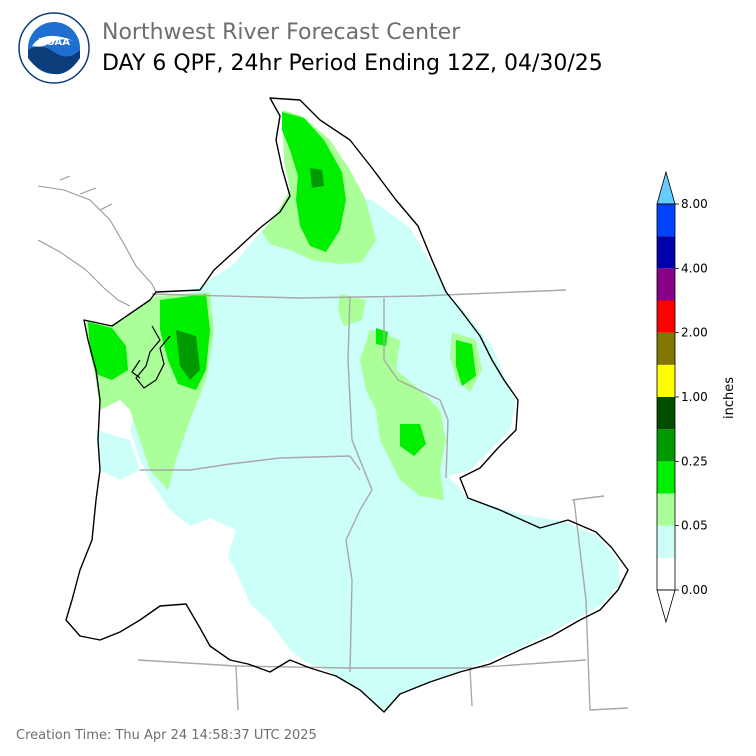 Image resolution: width=756 pixels, height=756 pixels. What do you see at coordinates (694, 461) in the screenshot?
I see `legend-tick-label: 0.25` at bounding box center [694, 461].